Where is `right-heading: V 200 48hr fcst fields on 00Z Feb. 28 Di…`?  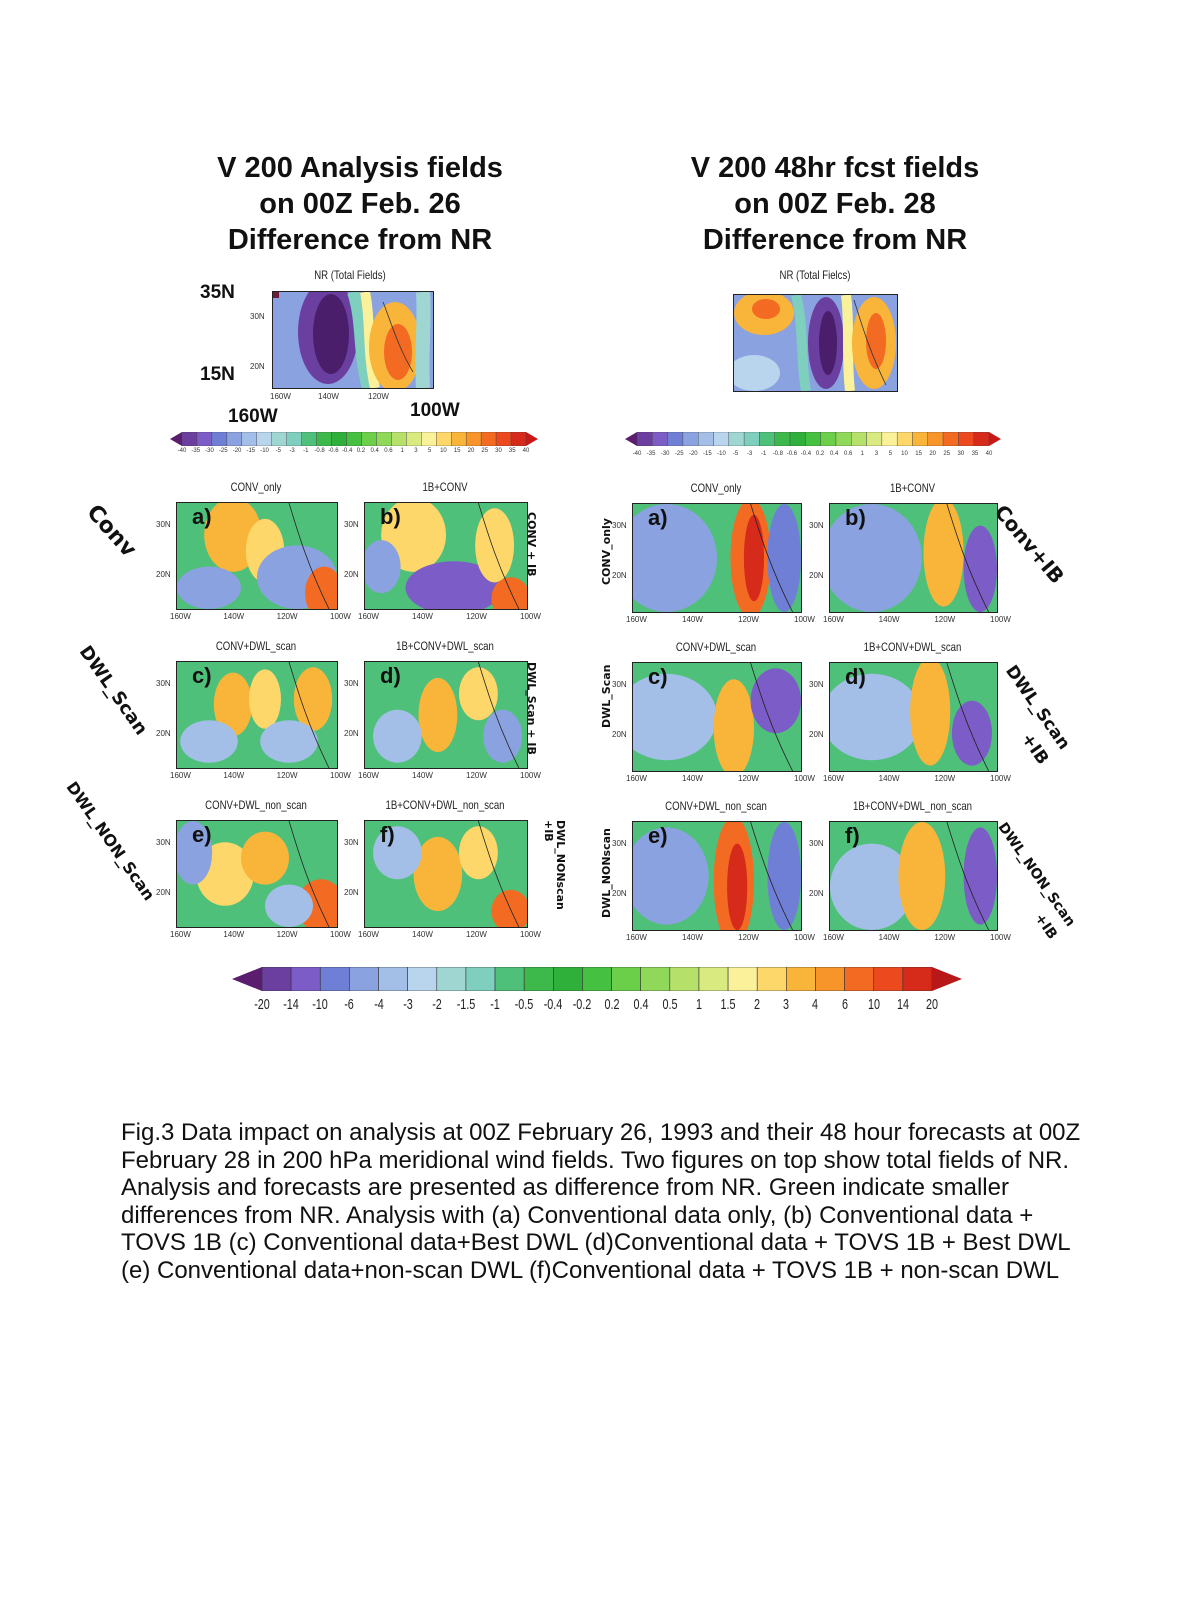 right-heading: V 200 48hr fcst fields on 00Z Feb. 28 Di… is located at coordinates (835, 204).